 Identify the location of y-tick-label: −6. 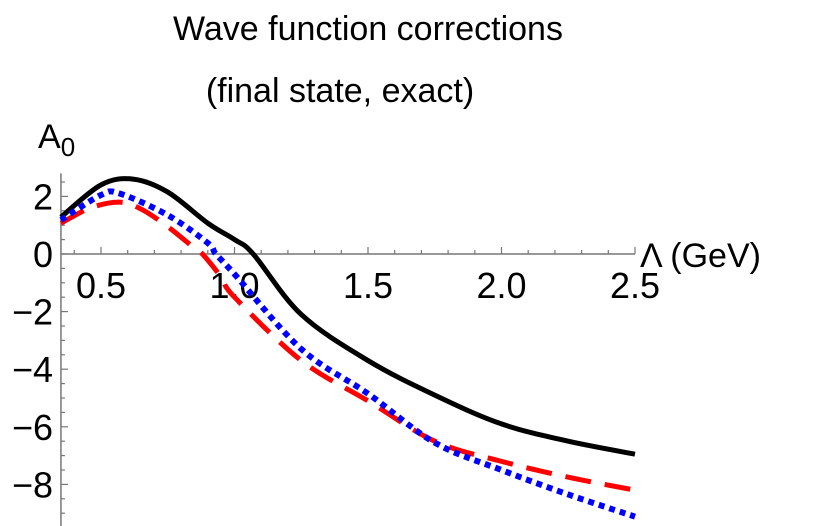
(32, 427).